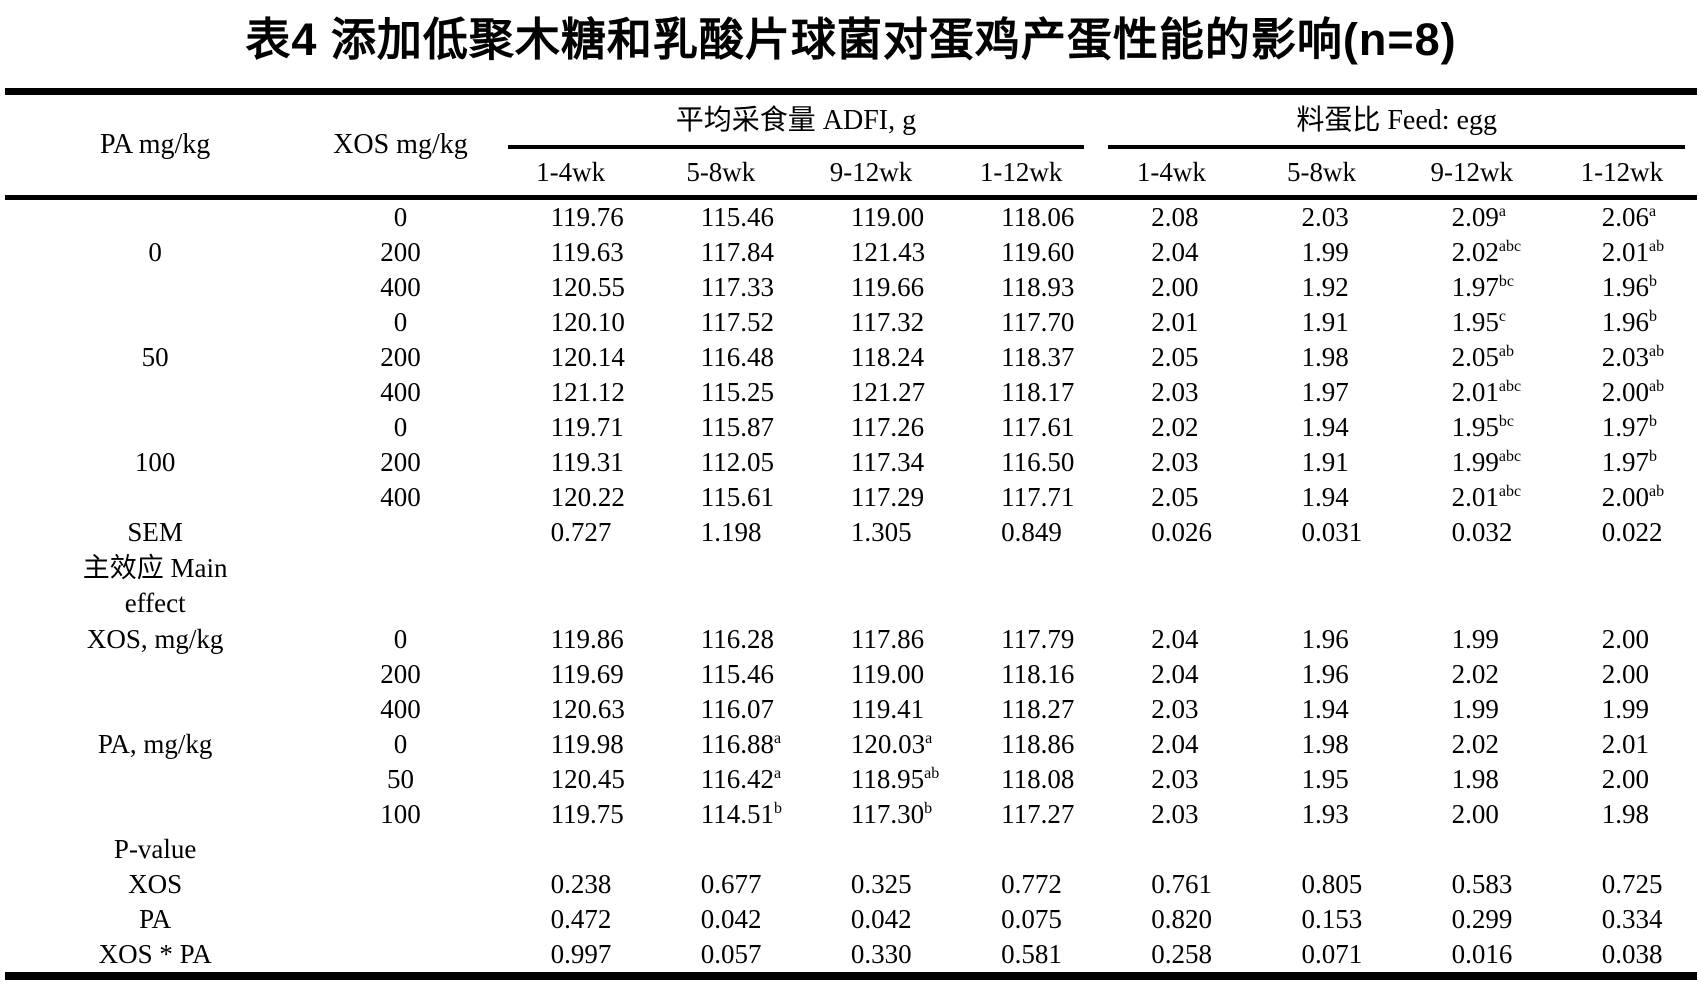 Image resolution: width=1702 pixels, height=998 pixels. What do you see at coordinates (887, 217) in the screenshot?
I see `value-cell: 119.00` at bounding box center [887, 217].